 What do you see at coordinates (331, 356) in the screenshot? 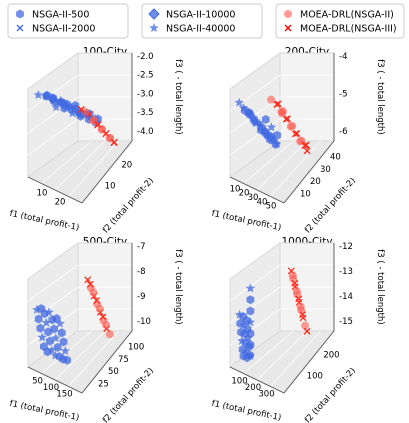
I see `y-tick-label: 200` at bounding box center [331, 356].